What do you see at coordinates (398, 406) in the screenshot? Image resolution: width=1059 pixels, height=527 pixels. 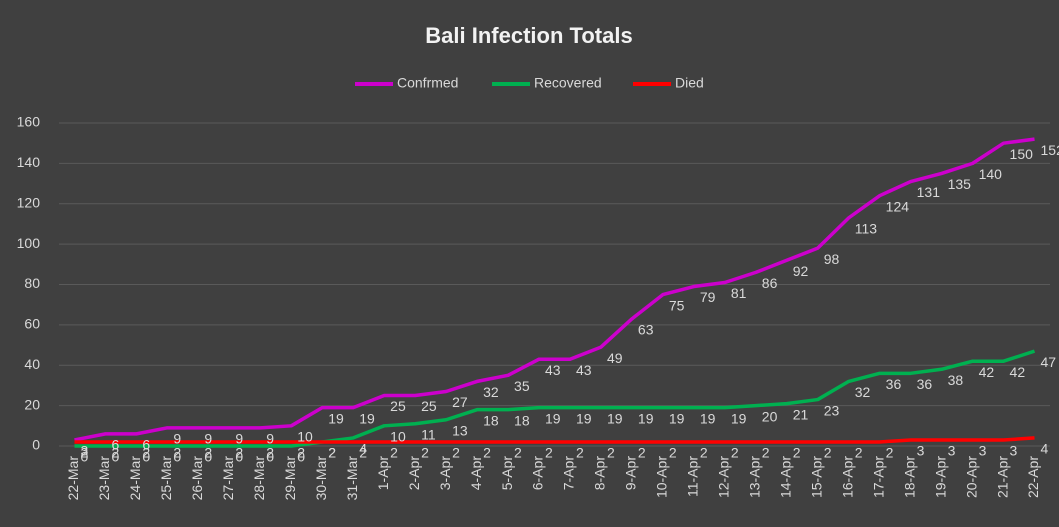 I see `data-label: 25` at bounding box center [398, 406].